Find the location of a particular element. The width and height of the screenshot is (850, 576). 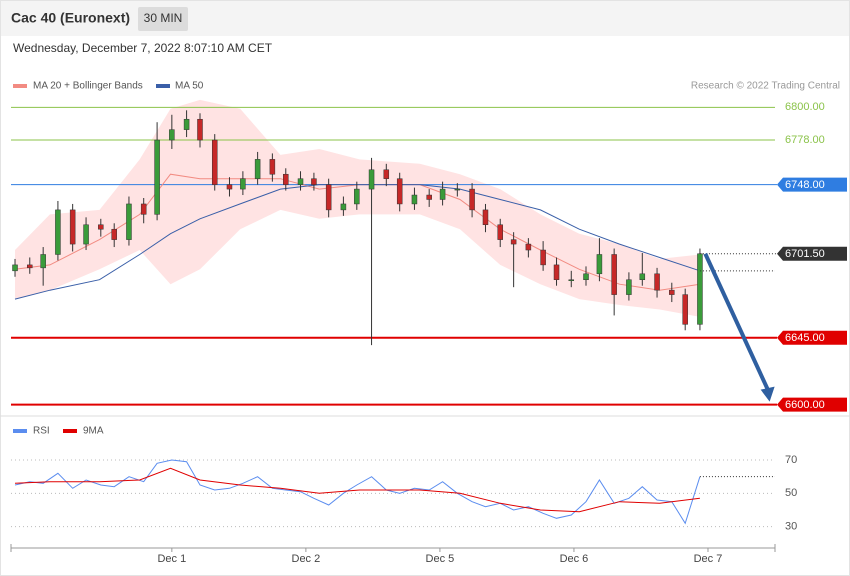

forecast-arrowhead is located at coordinates (767, 394).